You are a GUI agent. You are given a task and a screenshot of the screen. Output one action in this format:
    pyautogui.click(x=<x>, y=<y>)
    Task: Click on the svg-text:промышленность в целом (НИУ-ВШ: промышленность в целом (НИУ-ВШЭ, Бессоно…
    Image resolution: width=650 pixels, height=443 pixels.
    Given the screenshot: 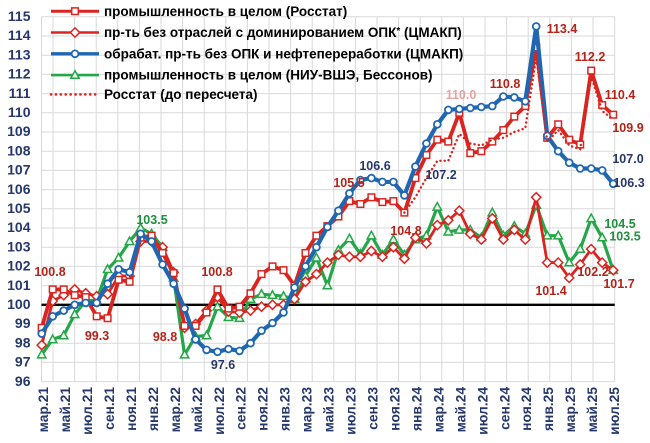 What is the action you would take?
    pyautogui.click(x=268, y=75)
    